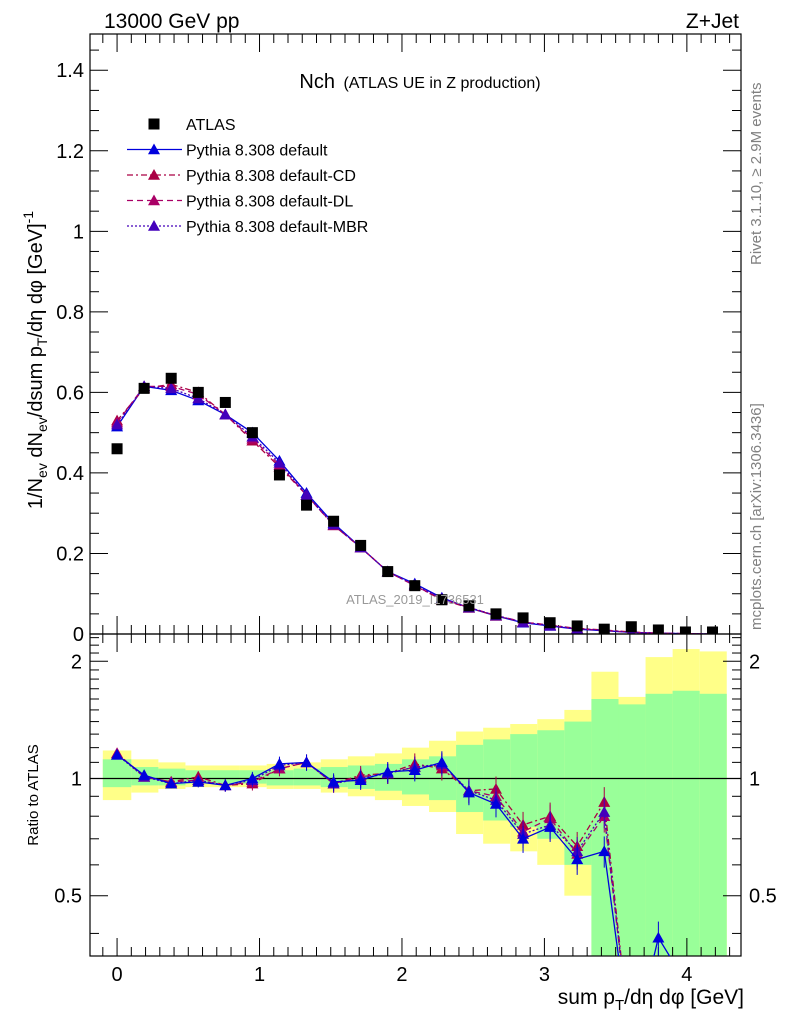 The width and height of the screenshot is (786, 1024). Describe the element at coordinates (70, 313) in the screenshot. I see `top-y-tick-label: 0.8` at that location.